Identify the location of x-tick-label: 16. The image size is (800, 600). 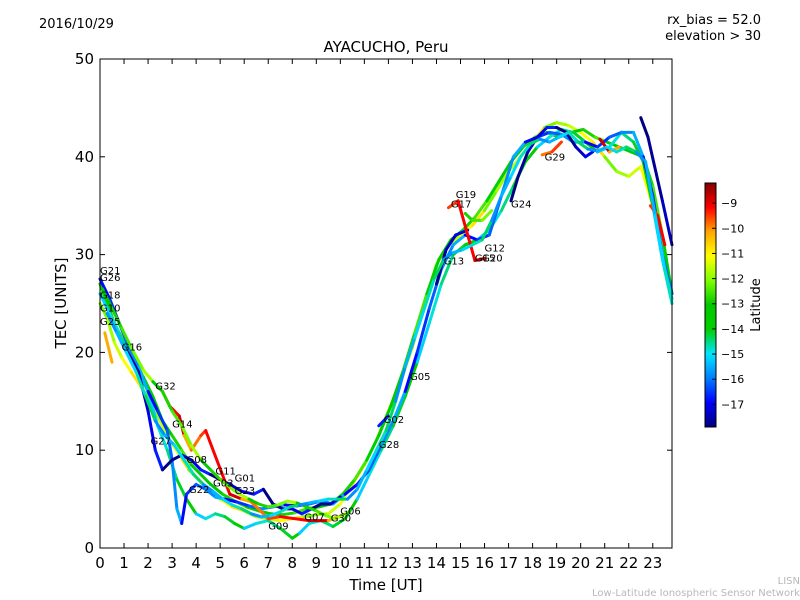
(484, 563).